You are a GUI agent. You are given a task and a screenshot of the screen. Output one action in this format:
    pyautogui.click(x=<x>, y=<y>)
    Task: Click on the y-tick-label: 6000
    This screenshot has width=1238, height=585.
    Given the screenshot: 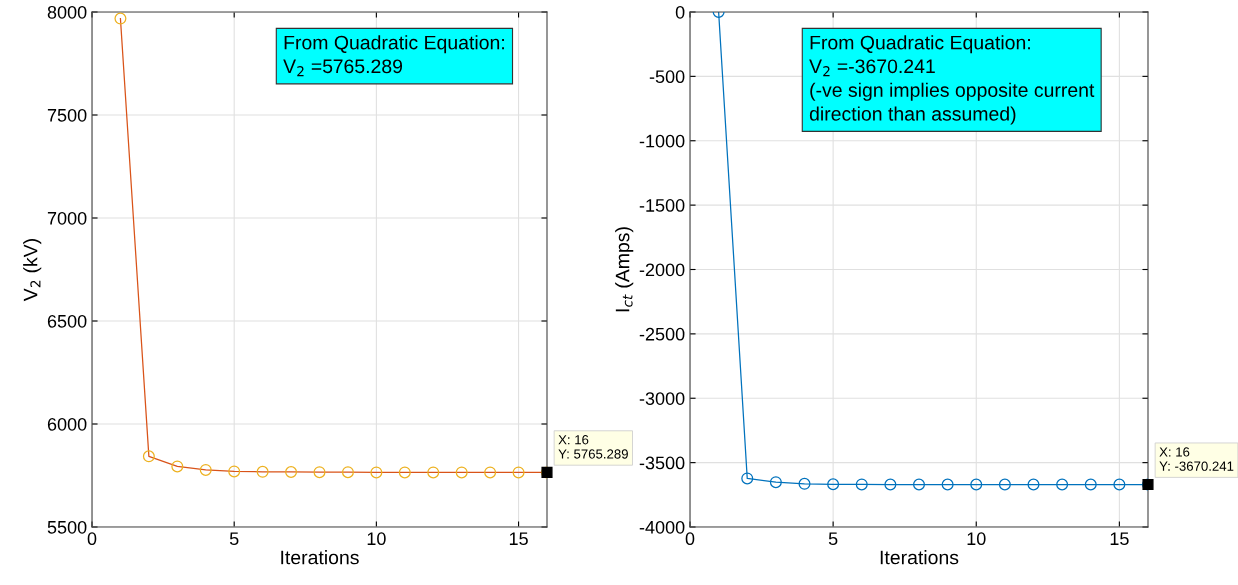 What is the action you would take?
    pyautogui.click(x=67, y=424)
    